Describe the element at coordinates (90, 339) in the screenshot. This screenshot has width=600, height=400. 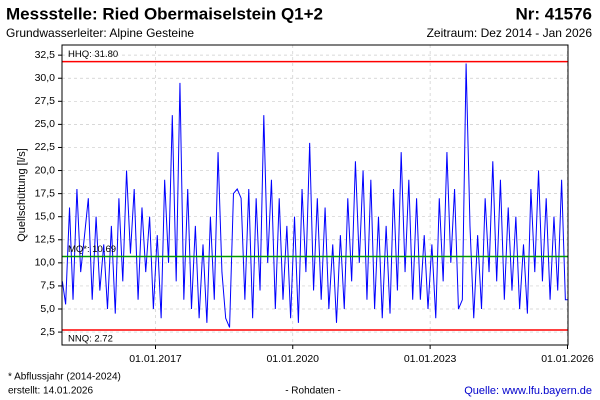
I see `reference-label: NNQ: 2.72` at that location.